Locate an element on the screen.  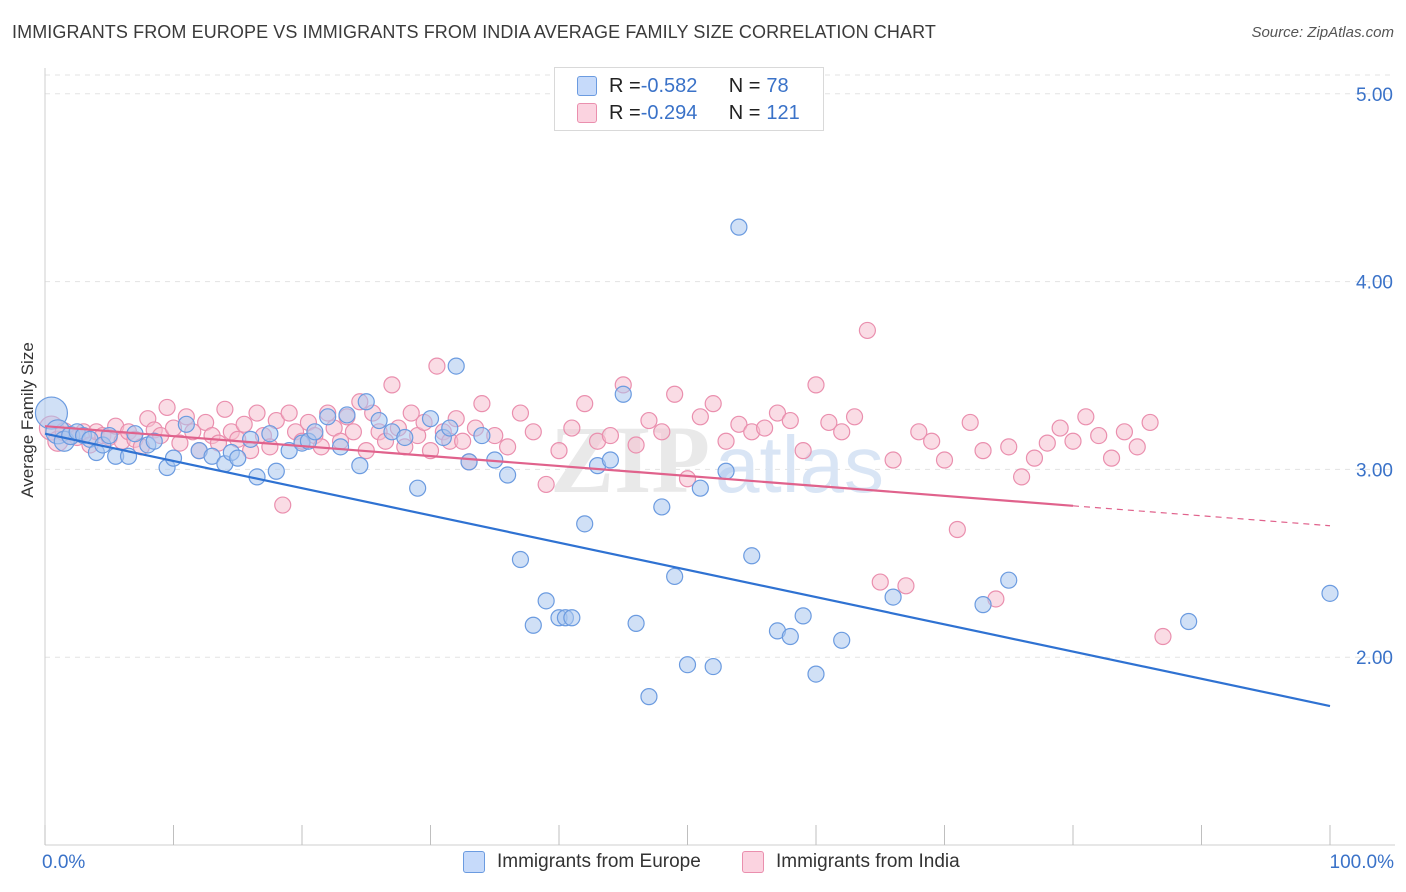
legend-row-india: R = -0.294 N = 121 is located at coordinates (688, 113).